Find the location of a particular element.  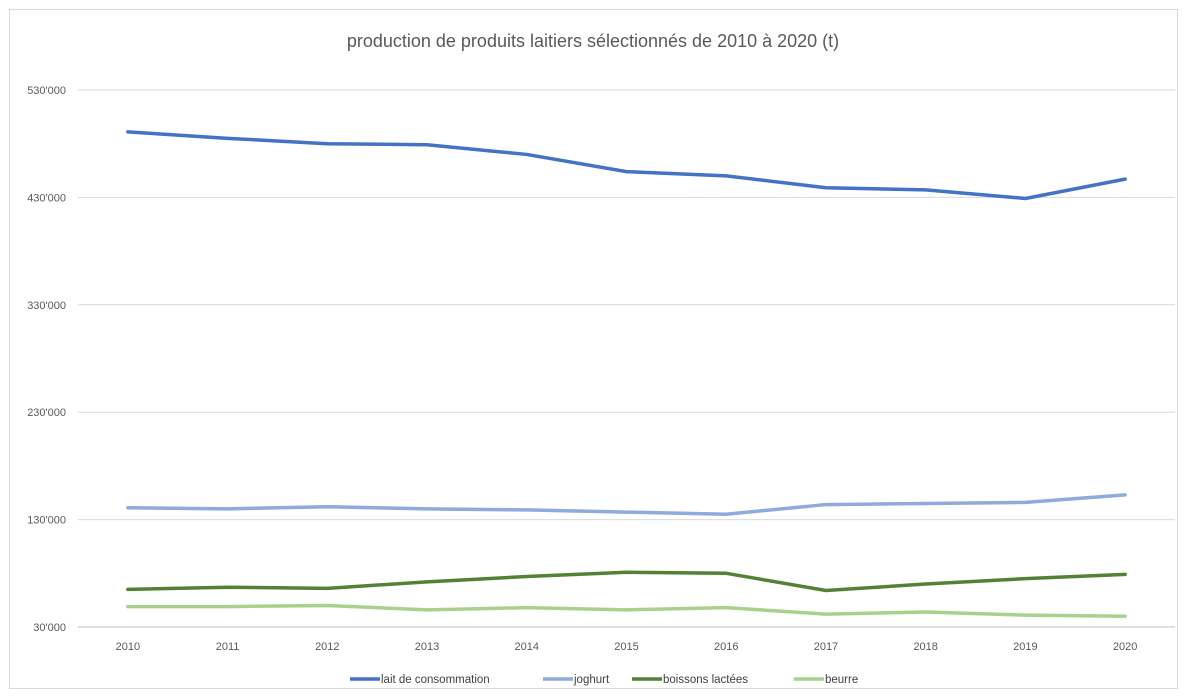

x-tick-label: 2017 is located at coordinates (826, 647).